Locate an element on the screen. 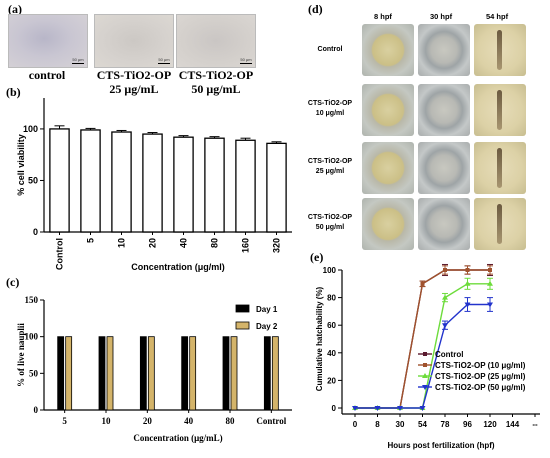 The height and width of the screenshot is (458, 550). x-tick-label: 54 is located at coordinates (422, 424).